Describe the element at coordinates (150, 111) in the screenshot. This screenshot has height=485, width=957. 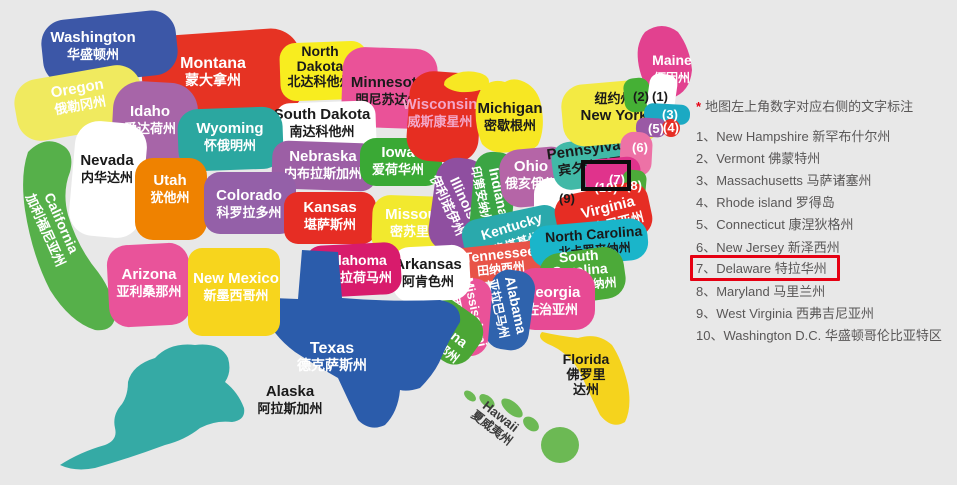
I see `svg-text: Idaho` at that location.